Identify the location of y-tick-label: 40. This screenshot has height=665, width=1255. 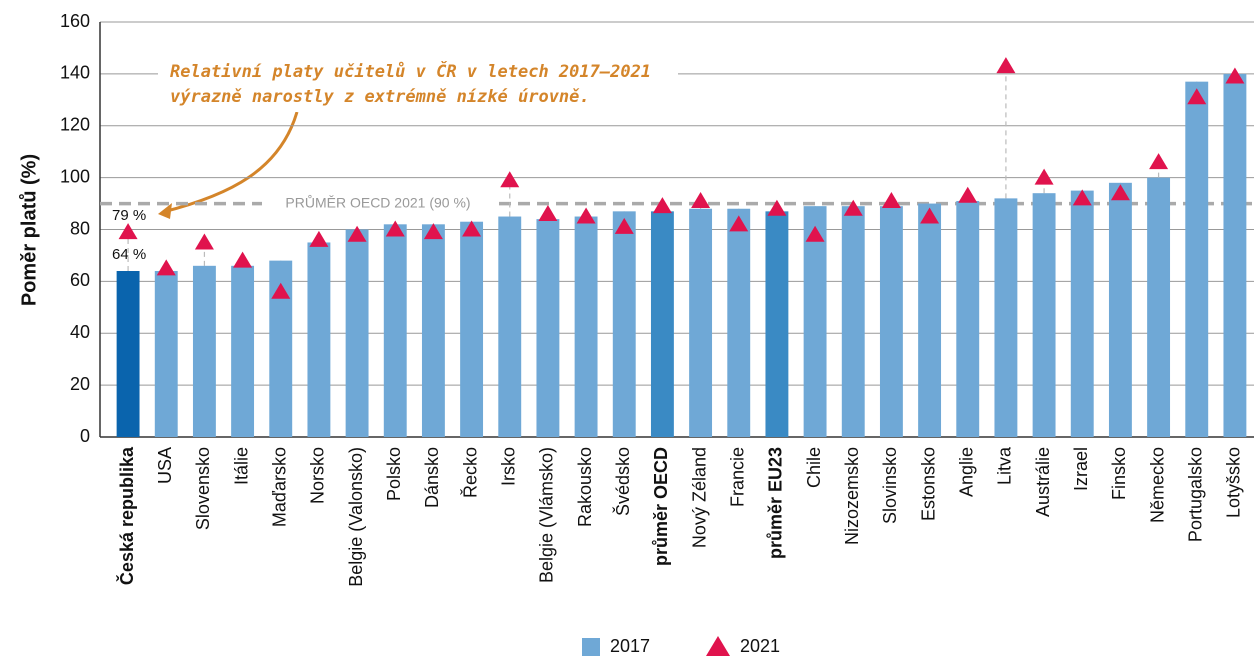
(80, 332).